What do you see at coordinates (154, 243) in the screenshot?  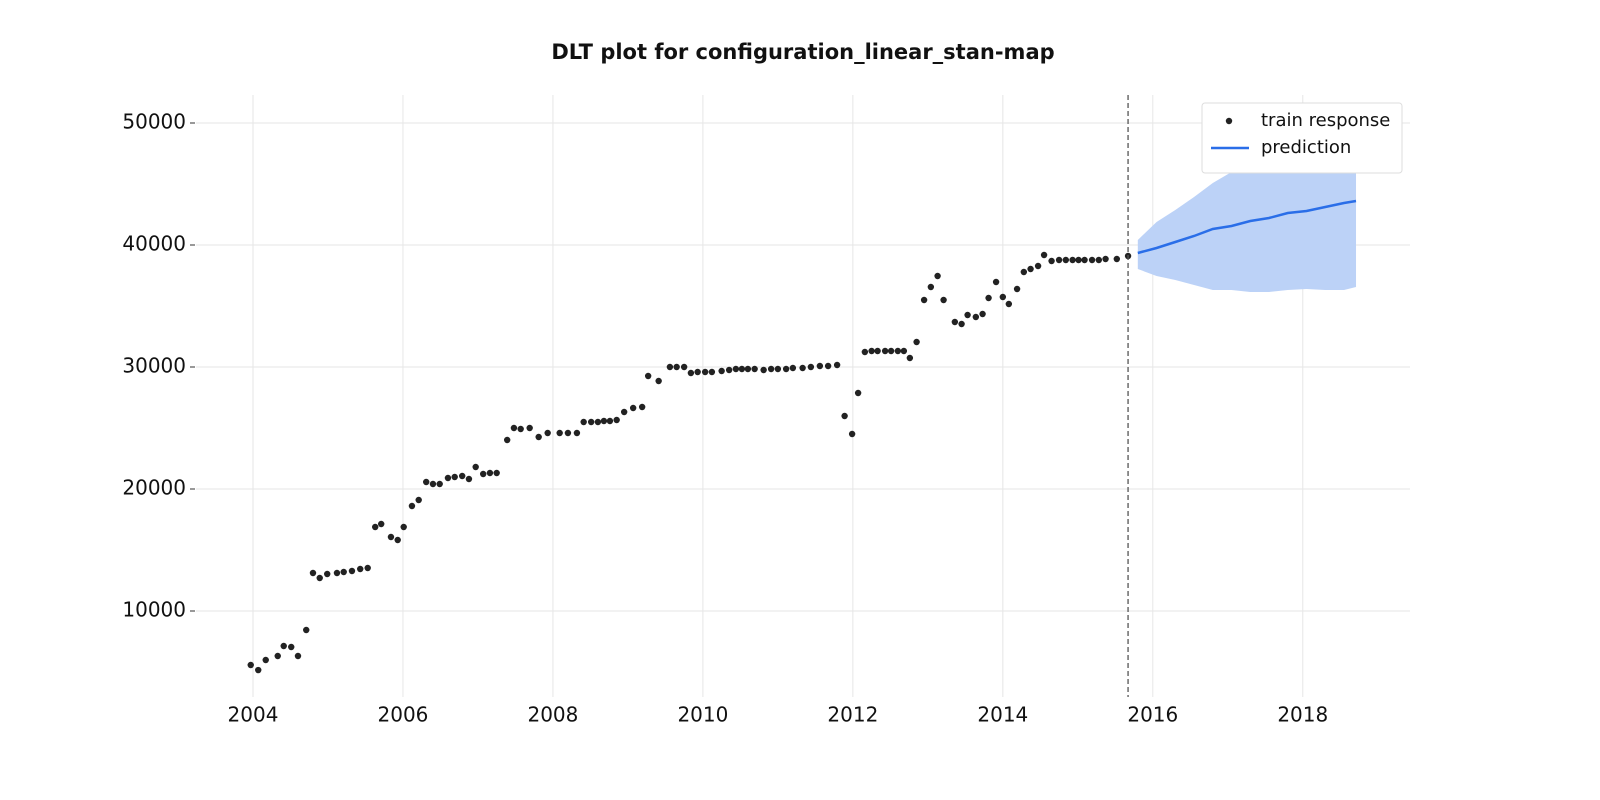 I see `y-tick-label: 40000` at bounding box center [154, 243].